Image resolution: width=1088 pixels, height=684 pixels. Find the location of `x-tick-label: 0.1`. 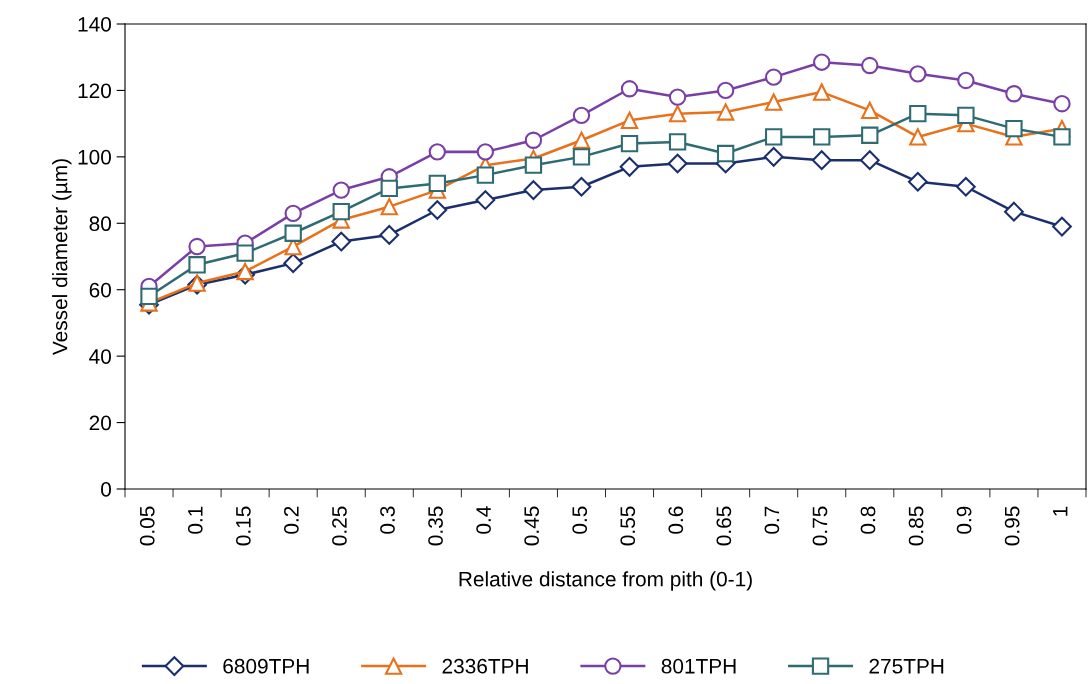

x-tick-label: 0.1 is located at coordinates (195, 520).